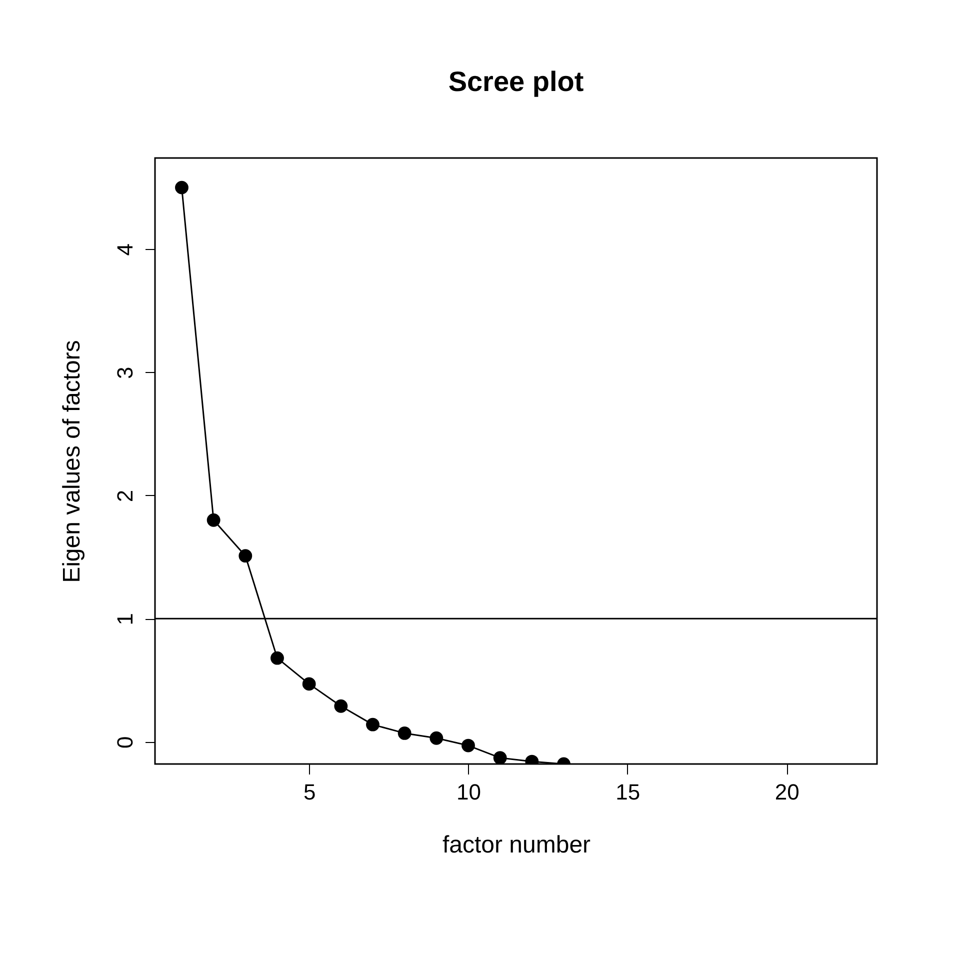 The width and height of the screenshot is (960, 960). I want to click on y-tick-label: 4, so click(125, 250).